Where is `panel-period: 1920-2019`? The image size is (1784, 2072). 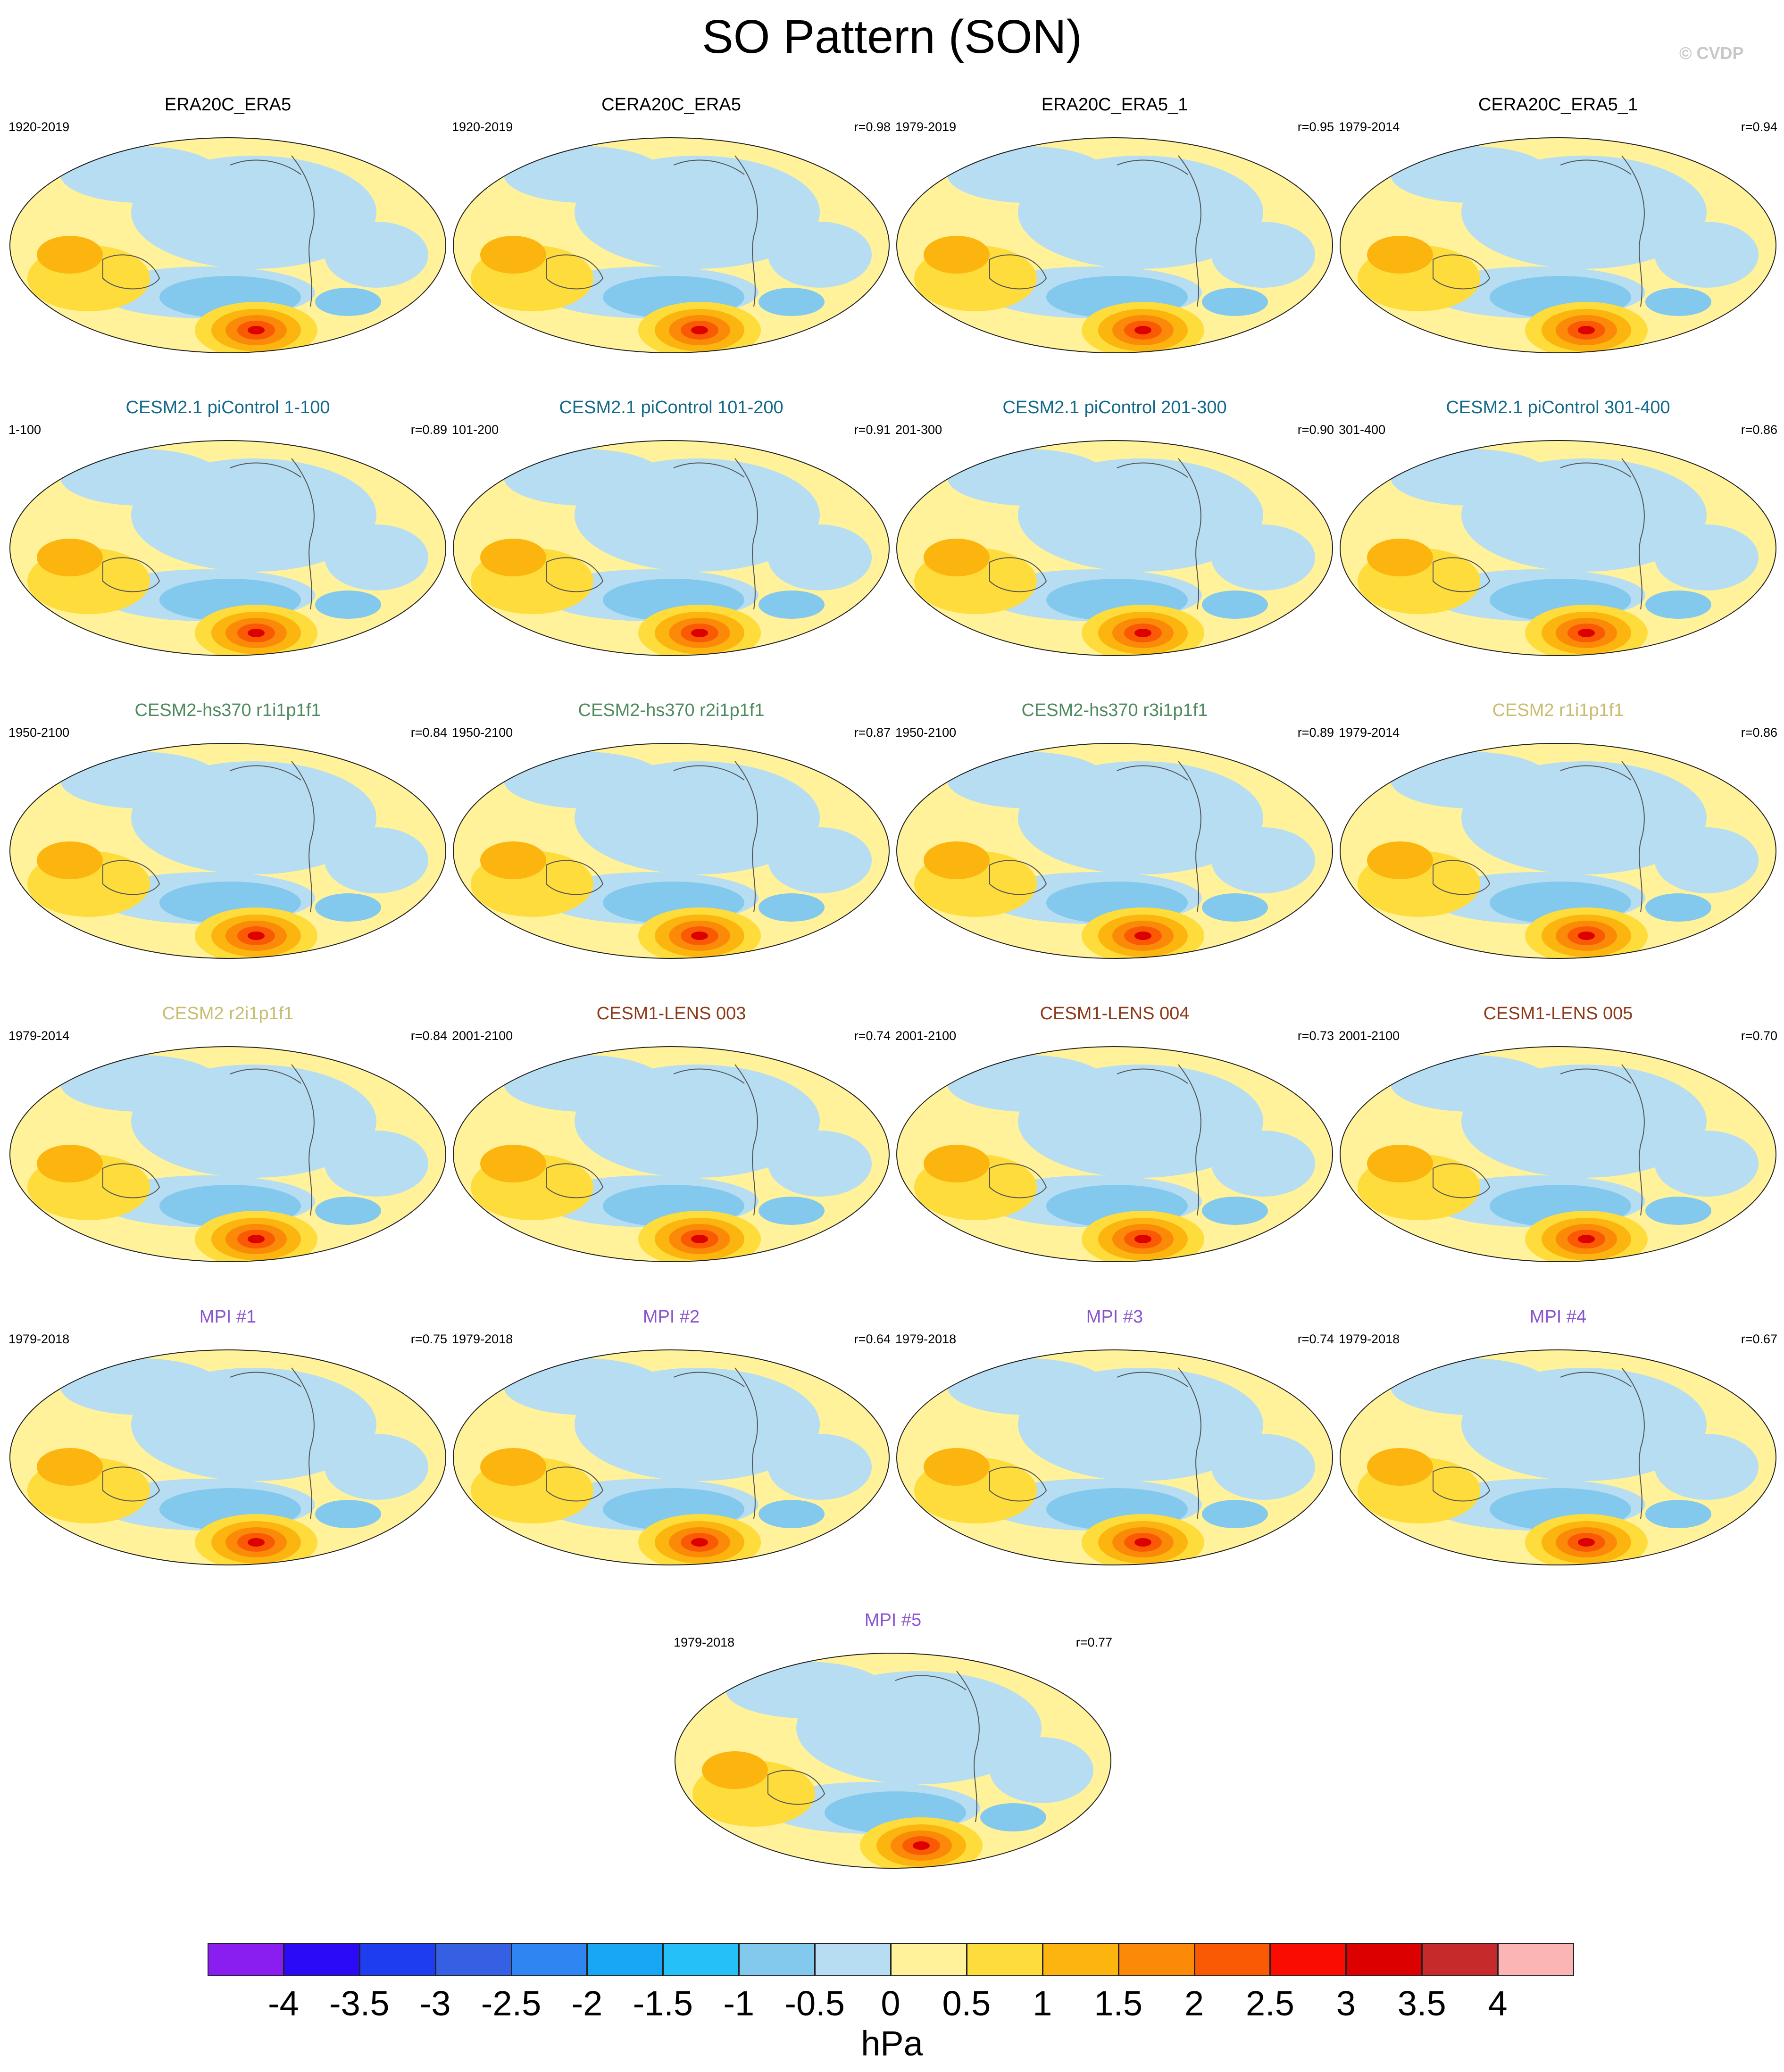
panel-period: 1920-2019 is located at coordinates (39, 127).